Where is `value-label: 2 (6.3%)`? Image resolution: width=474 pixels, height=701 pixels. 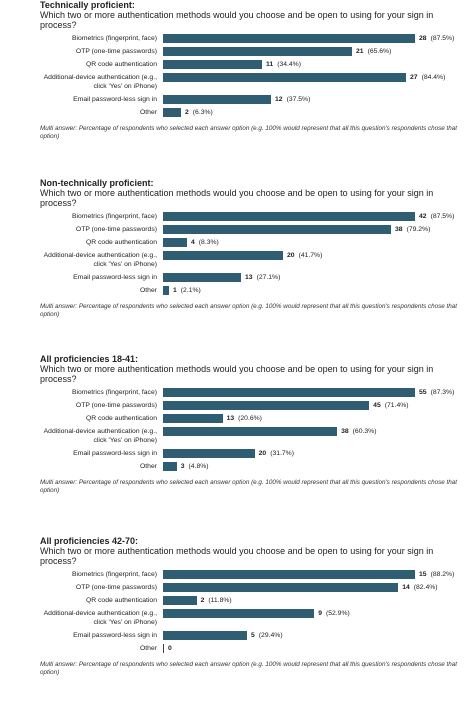 value-label: 2 (6.3%) is located at coordinates (197, 112).